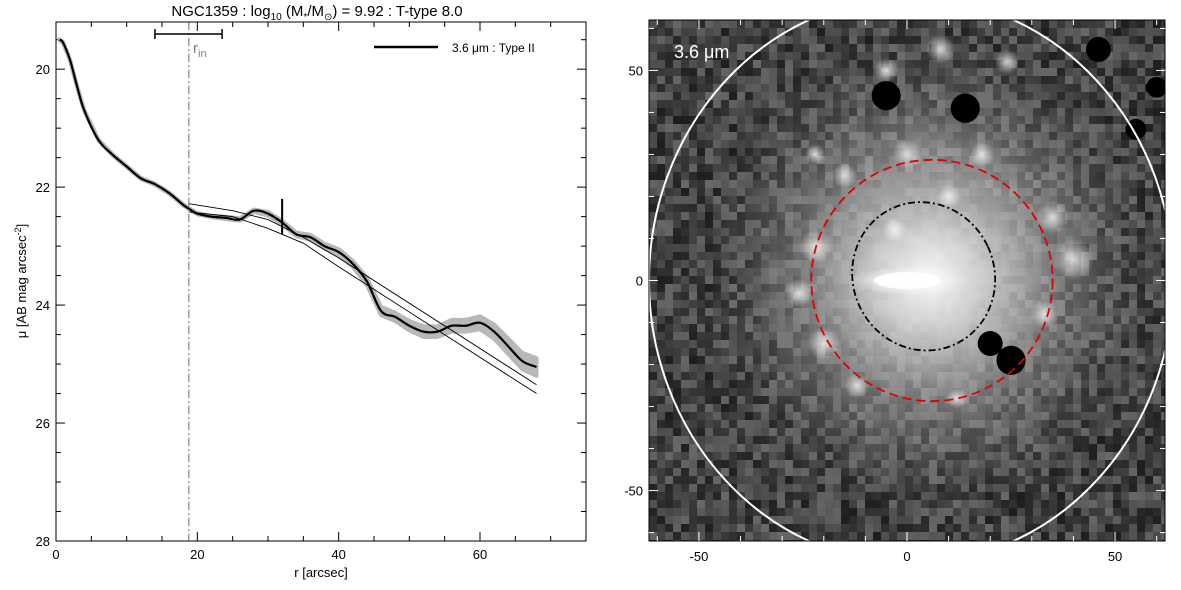  I want to click on ylabel-suffix: ], so click(21, 226).